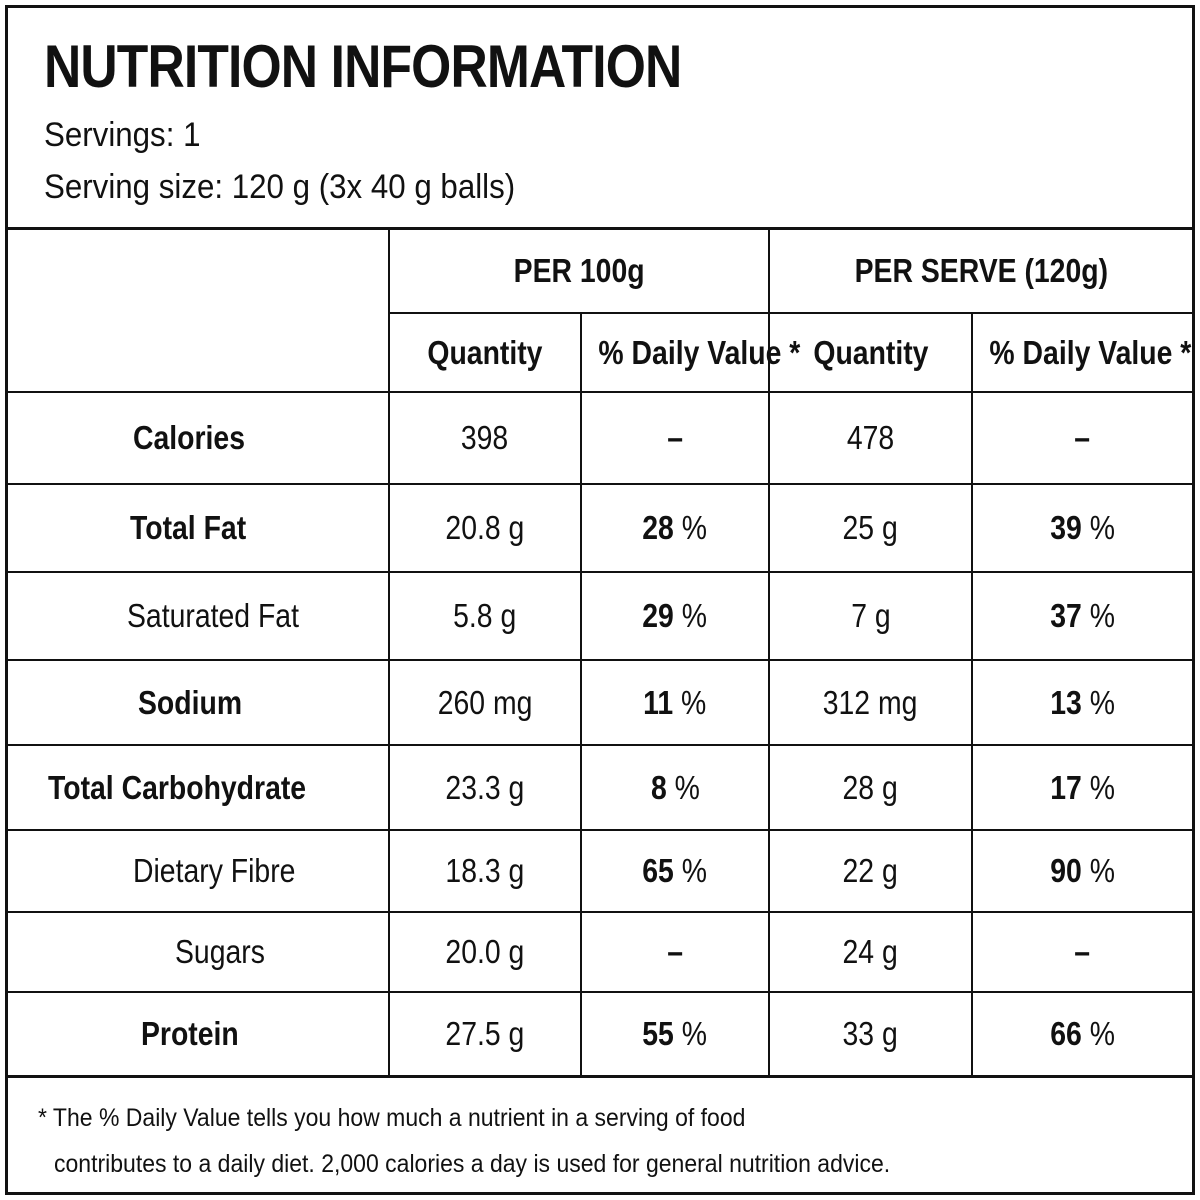  What do you see at coordinates (485, 616) in the screenshot?
I see `quantity-per-100g: 5.8 g` at bounding box center [485, 616].